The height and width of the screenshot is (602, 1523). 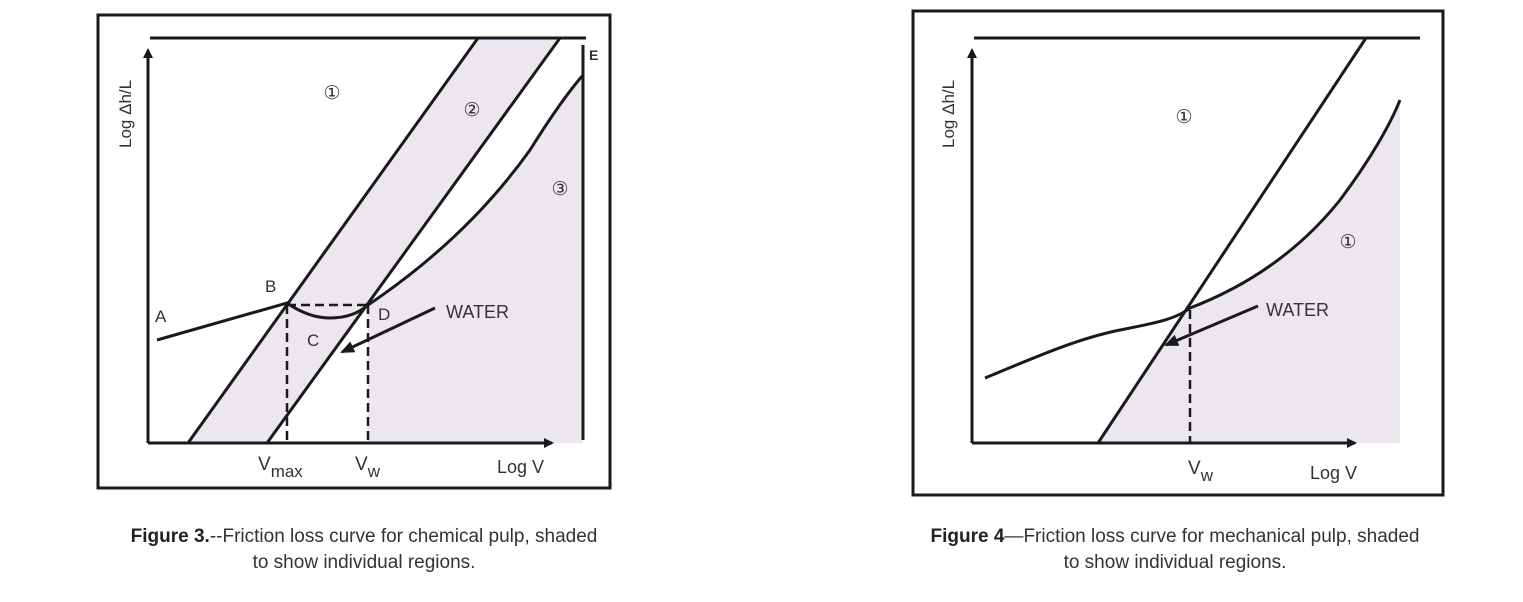 I want to click on vw-subscript-4: w, so click(x=1207, y=475).